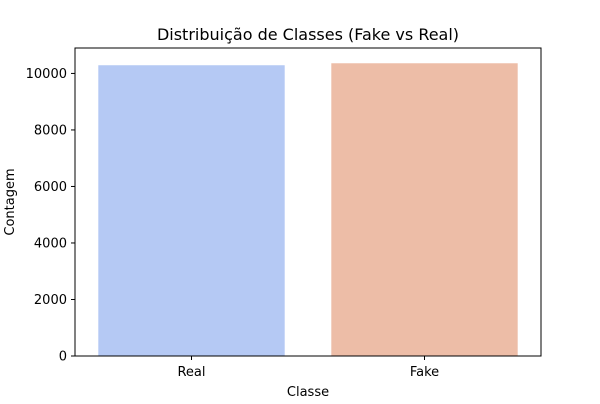 The height and width of the screenshot is (404, 600). Describe the element at coordinates (308, 34) in the screenshot. I see `chart-title: Distribuição de Classes (Fake vs Real)` at that location.